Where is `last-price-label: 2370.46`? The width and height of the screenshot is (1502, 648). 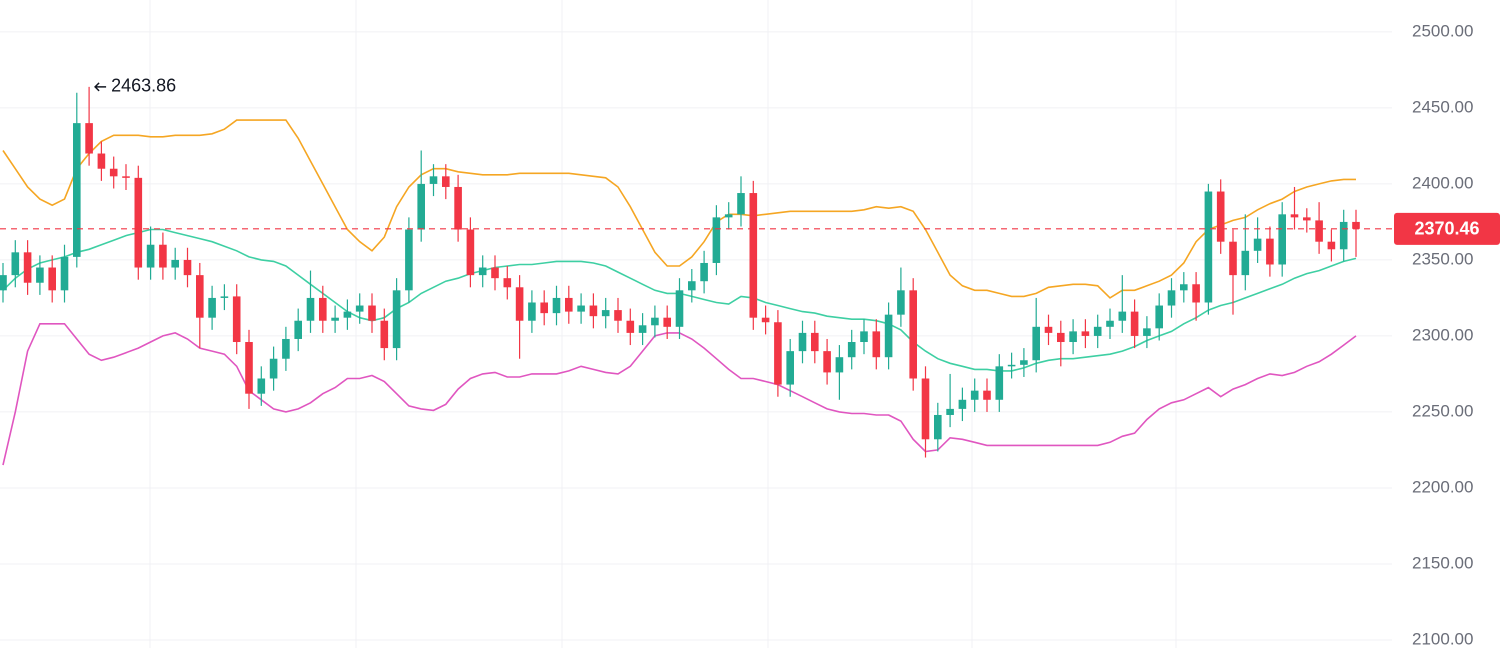
last-price-label: 2370.46 is located at coordinates (1446, 229).